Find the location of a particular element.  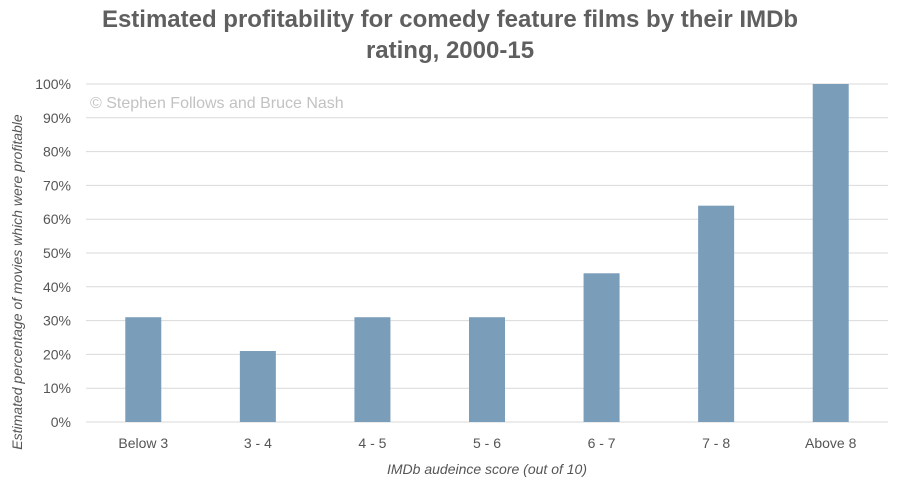

y-tick-label: 20% is located at coordinates (57, 354).